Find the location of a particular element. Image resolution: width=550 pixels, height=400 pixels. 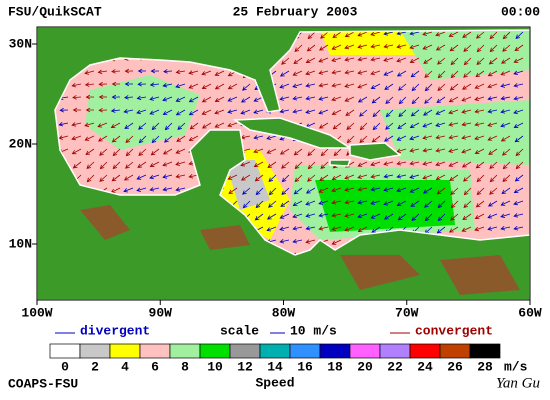

colorbar-tick: 18 is located at coordinates (335, 366).